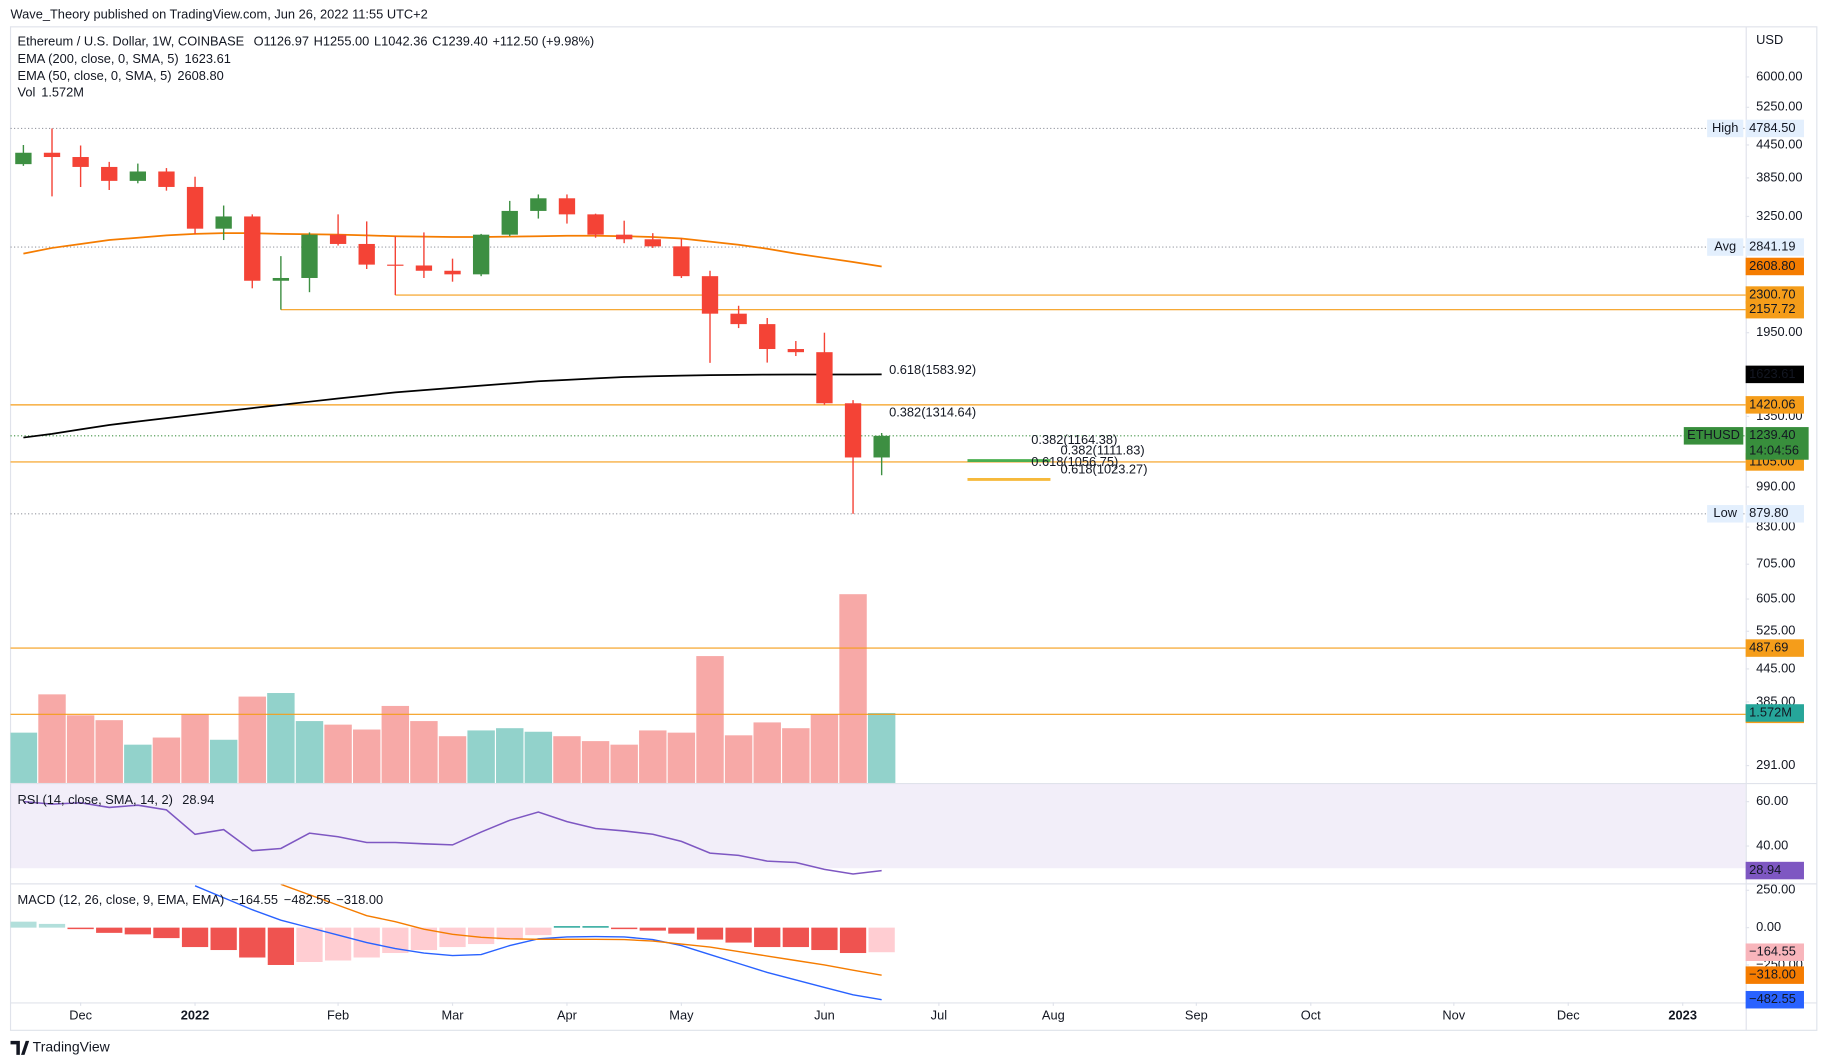  Describe the element at coordinates (1775, 630) in the screenshot. I see `y-tick-label: 525.00` at that location.